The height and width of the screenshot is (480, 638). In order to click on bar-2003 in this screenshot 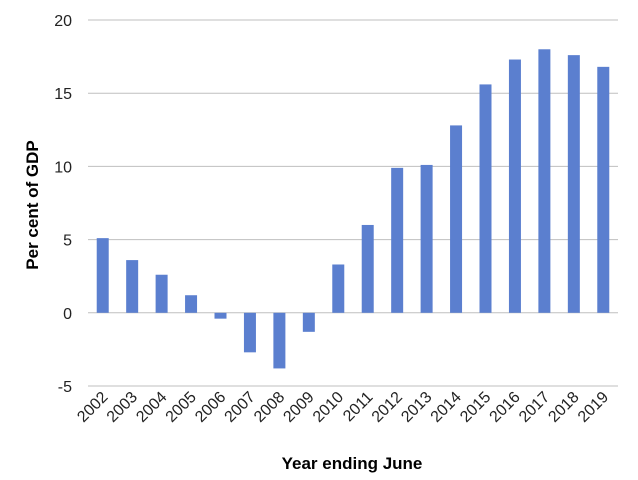, I will do `click(132, 286)`.